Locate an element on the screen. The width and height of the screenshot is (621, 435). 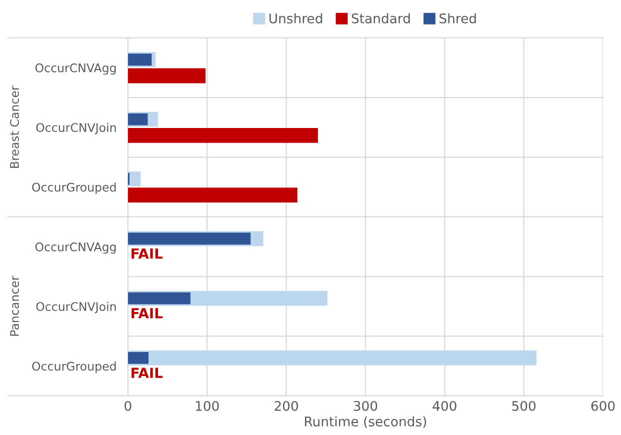
legend-label: Standard is located at coordinates (381, 18).